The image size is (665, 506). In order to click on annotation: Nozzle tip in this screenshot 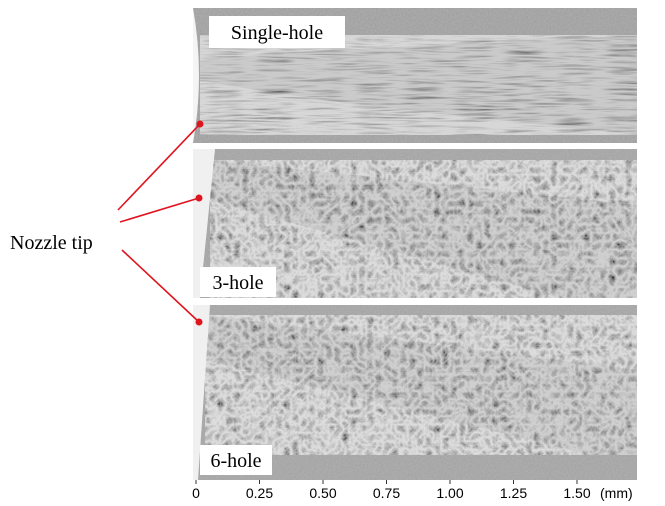, I will do `click(51, 243)`.